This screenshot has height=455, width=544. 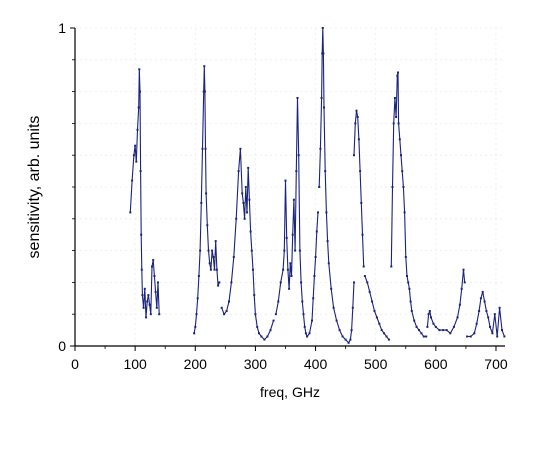 I want to click on x-tick-label: 400, so click(x=316, y=364).